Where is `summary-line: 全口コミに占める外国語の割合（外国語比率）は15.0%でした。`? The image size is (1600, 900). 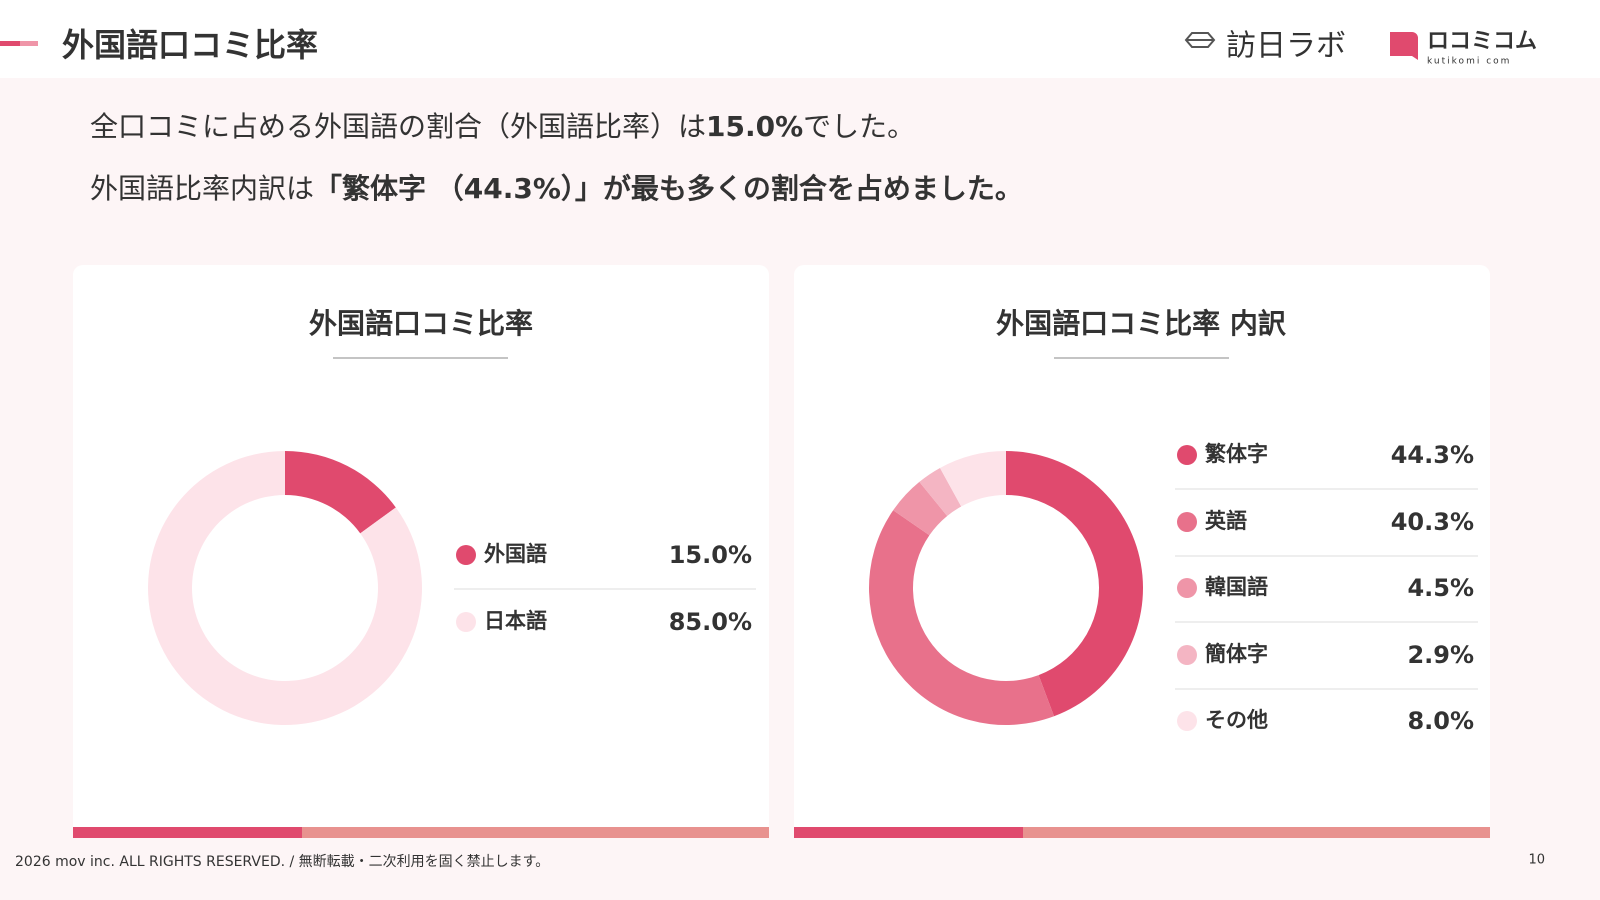 summary-line: 全口コミに占める外国語の割合（外国語比率）は15.0%でした。 is located at coordinates (502, 126).